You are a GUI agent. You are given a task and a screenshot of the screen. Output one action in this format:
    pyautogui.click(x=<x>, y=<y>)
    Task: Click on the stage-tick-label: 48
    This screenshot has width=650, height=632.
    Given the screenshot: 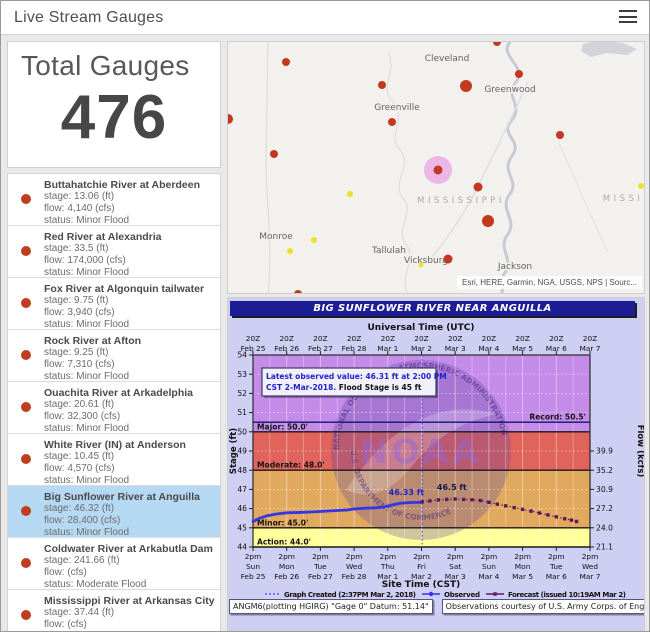 What is the action you would take?
    pyautogui.click(x=242, y=470)
    